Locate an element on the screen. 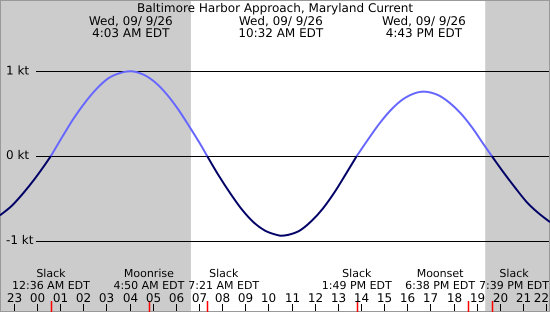 This screenshot has width=550, height=312. annotation: Wed, 09/ 9/26 4:43 PM EDT is located at coordinates (424, 27).